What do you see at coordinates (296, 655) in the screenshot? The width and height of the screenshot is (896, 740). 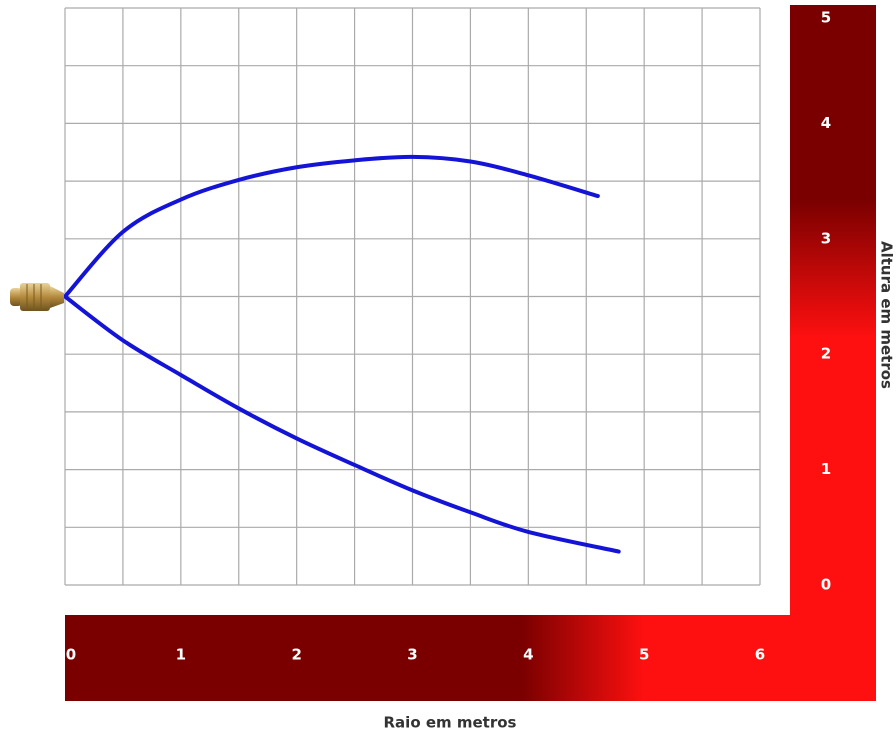 I see `x-tick-label: 2` at bounding box center [296, 655].